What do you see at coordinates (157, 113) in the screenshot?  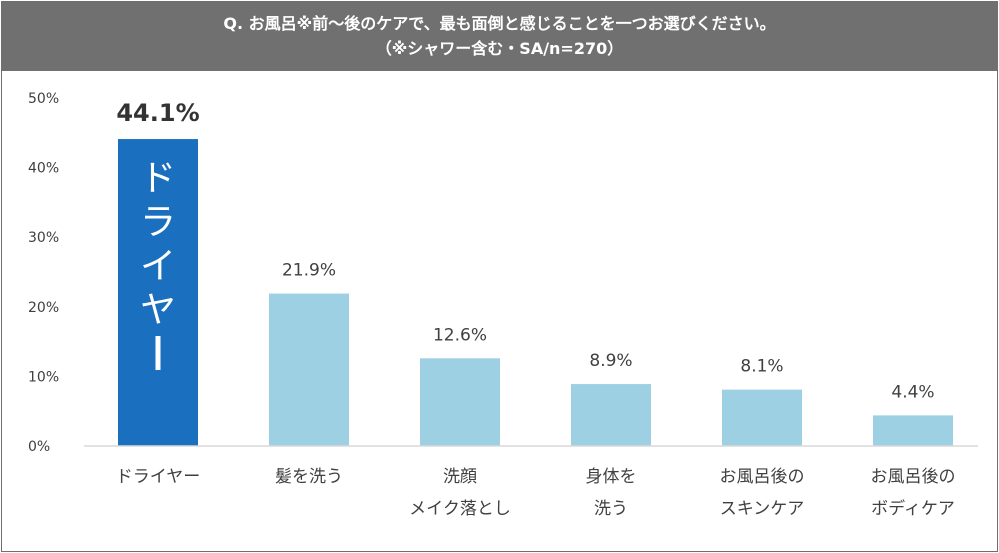 I see `value-label: 44.1%` at bounding box center [157, 113].